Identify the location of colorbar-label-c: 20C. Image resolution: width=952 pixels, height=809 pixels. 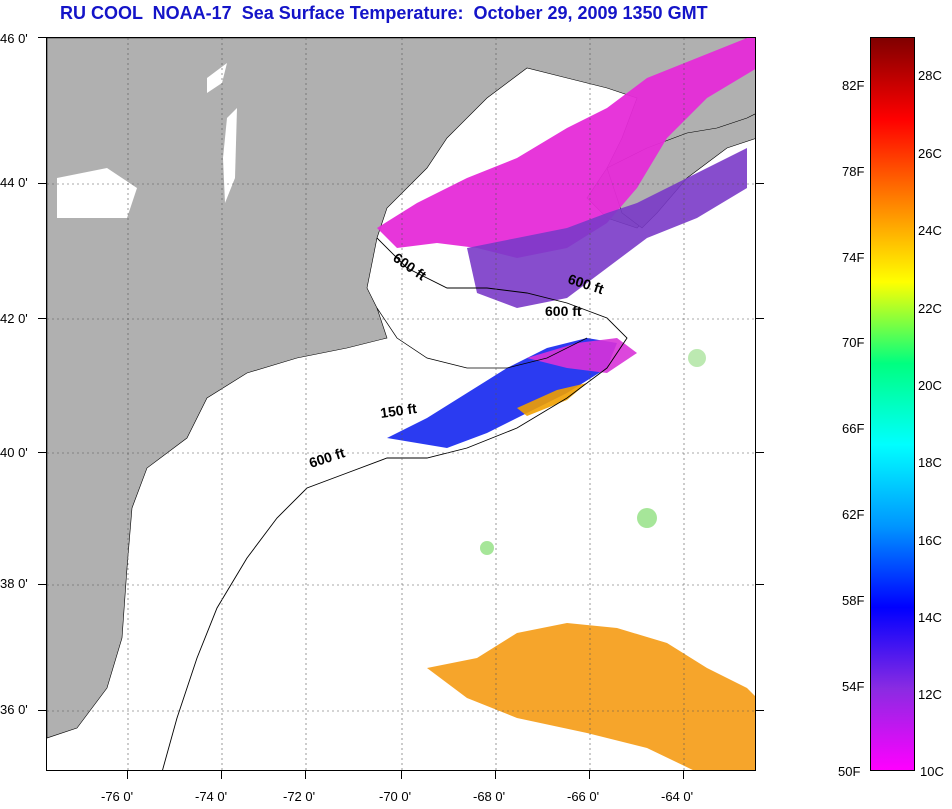
(930, 385).